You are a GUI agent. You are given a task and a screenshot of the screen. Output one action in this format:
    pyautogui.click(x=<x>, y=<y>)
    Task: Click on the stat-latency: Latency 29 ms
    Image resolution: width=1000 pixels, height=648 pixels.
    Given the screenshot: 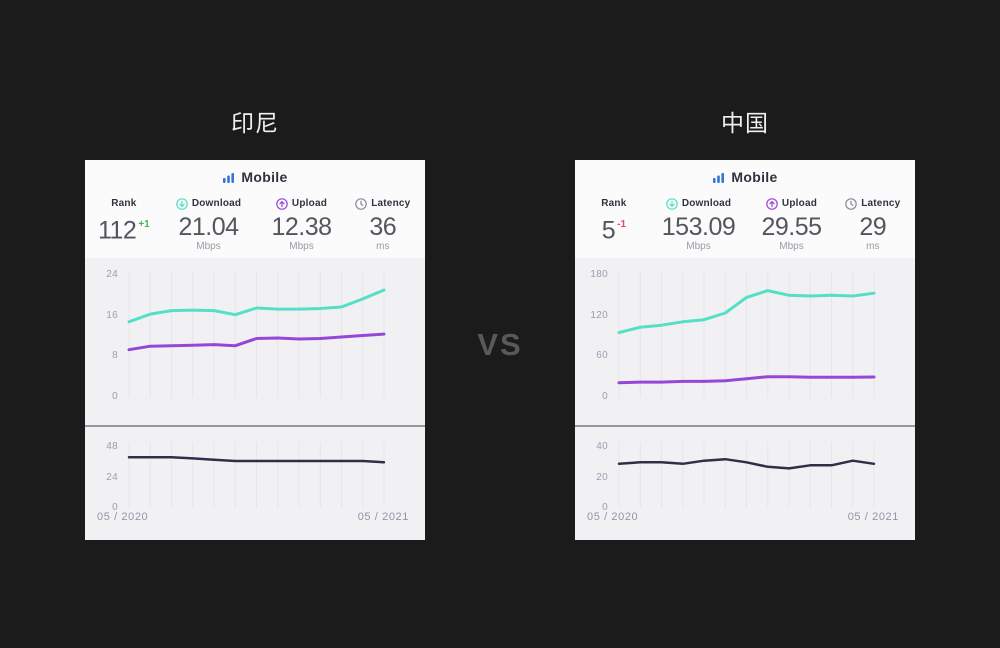 What is the action you would take?
    pyautogui.click(x=873, y=224)
    